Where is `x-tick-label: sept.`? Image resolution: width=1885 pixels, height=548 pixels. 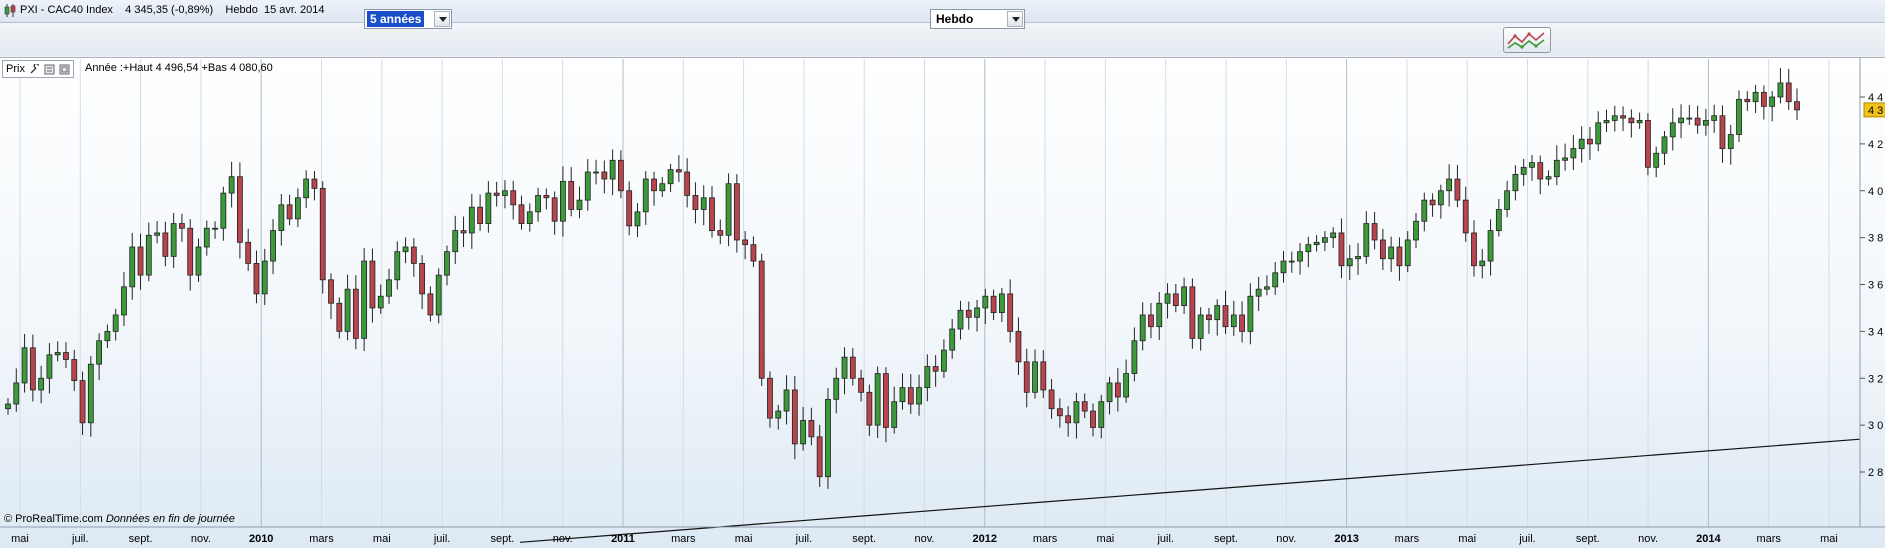 x-tick-label: sept. is located at coordinates (141, 539).